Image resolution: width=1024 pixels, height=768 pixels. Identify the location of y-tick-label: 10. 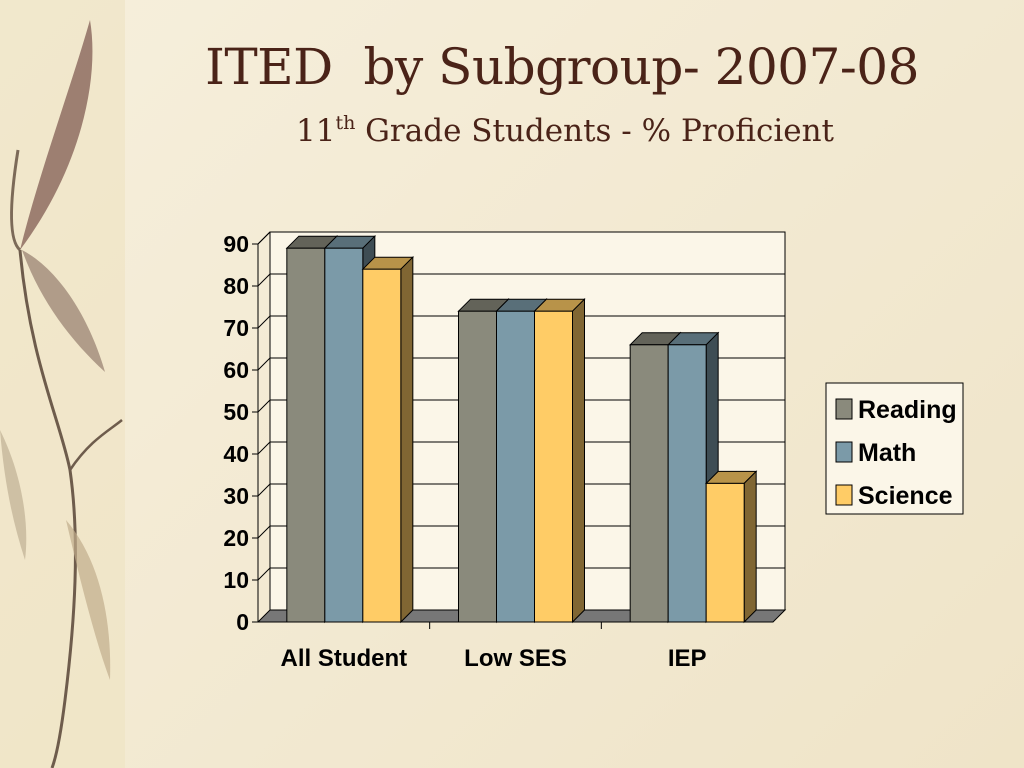
(236, 580).